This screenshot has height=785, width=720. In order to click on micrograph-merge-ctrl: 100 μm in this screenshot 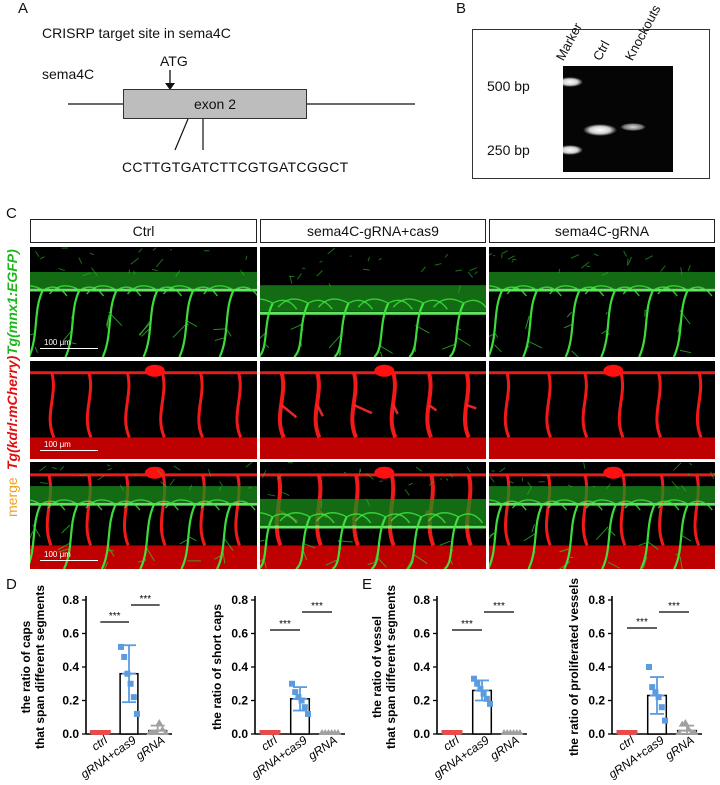, I will do `click(143, 515)`.